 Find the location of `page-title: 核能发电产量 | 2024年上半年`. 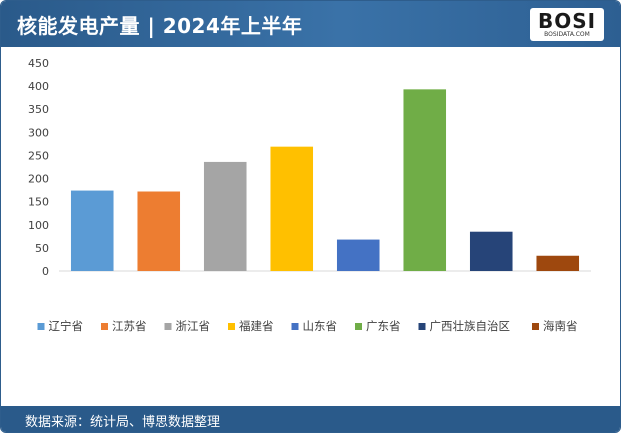

page-title: 核能发电产量 | 2024年上半年 is located at coordinates (160, 26).